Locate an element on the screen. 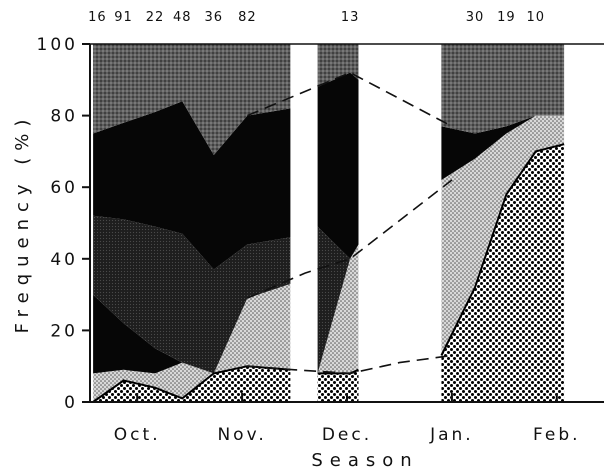 The width and height of the screenshot is (616, 473). y-tick-label: 60 is located at coordinates (64, 188).